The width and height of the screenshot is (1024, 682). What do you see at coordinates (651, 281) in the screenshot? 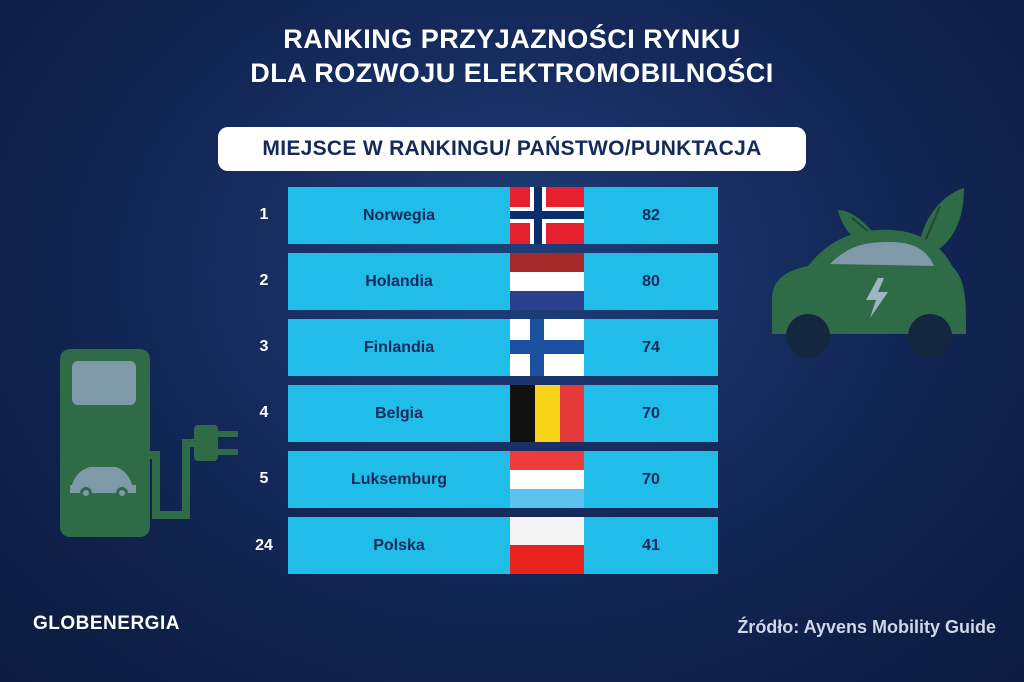
I see `score-value: 80` at bounding box center [651, 281].